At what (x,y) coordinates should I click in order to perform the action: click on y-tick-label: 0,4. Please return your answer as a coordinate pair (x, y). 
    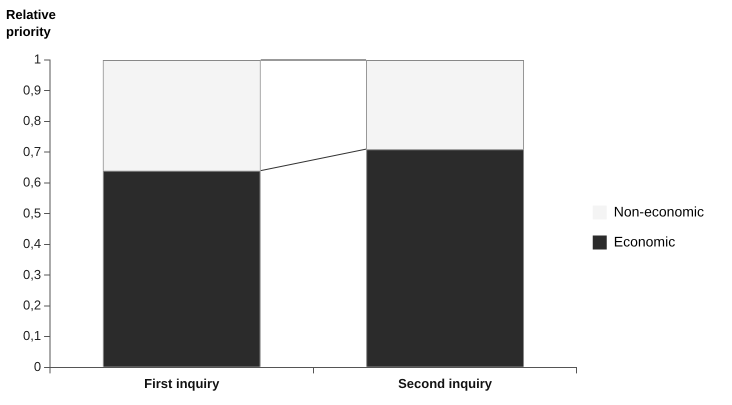
    Looking at the image, I should click on (32, 244).